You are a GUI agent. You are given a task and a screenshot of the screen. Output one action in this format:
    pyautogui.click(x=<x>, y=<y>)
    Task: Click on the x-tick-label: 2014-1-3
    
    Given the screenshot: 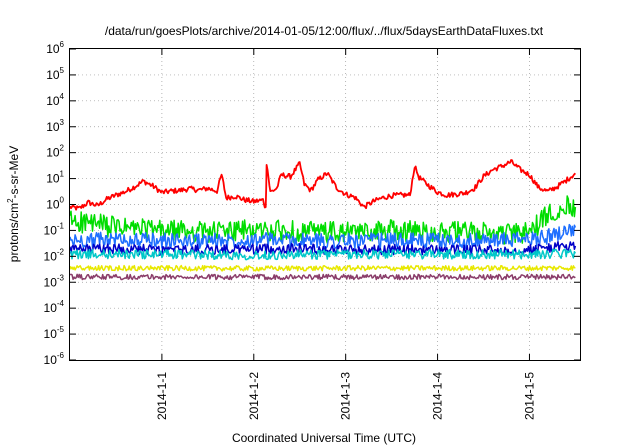 What is the action you would take?
    pyautogui.click(x=346, y=396)
    